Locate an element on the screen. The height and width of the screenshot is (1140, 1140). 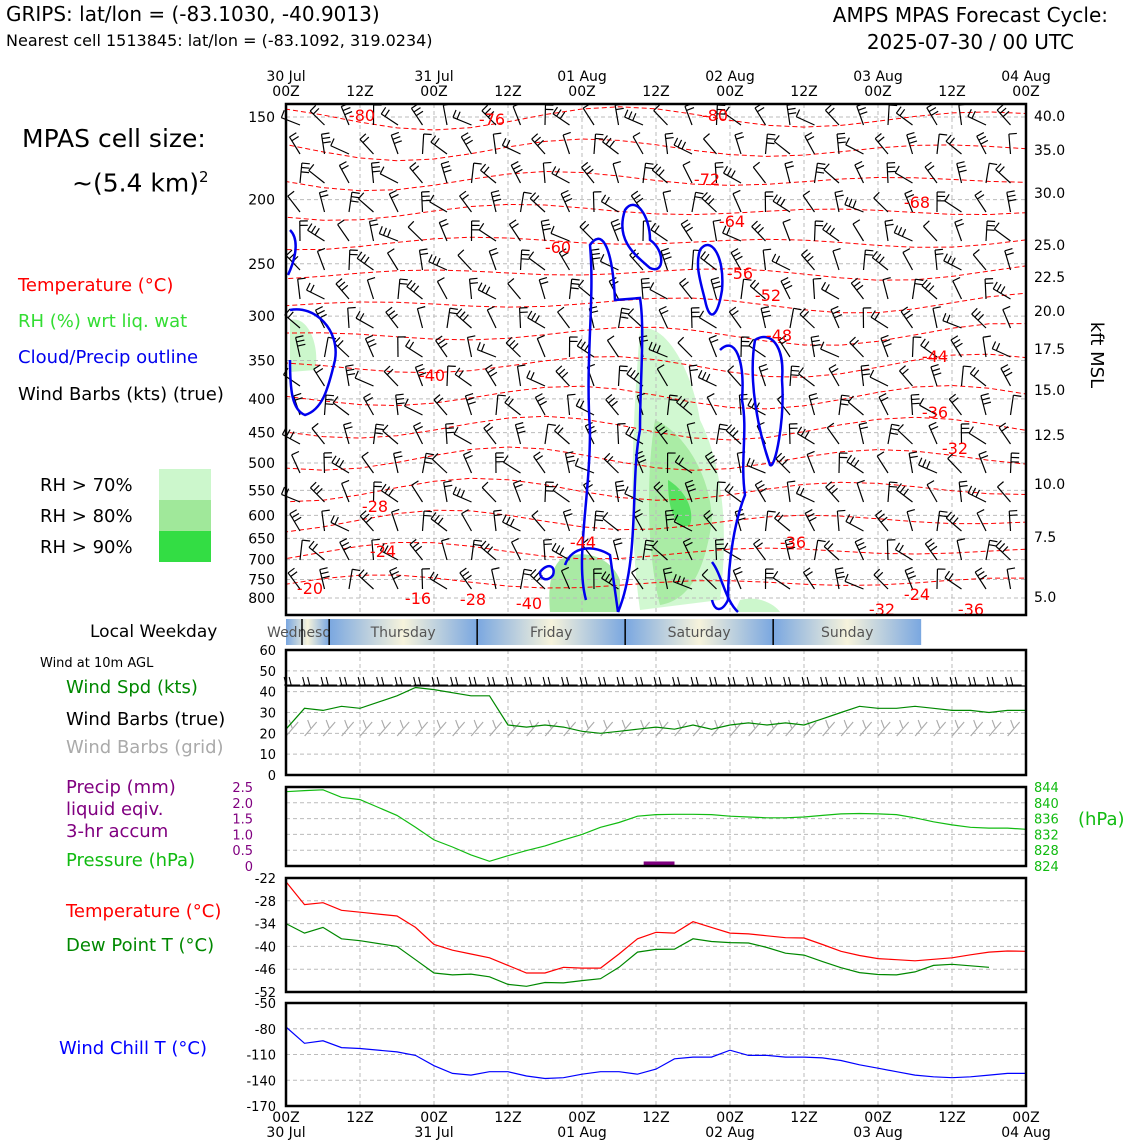
panel-y-tick: 30 is located at coordinates (267, 714).